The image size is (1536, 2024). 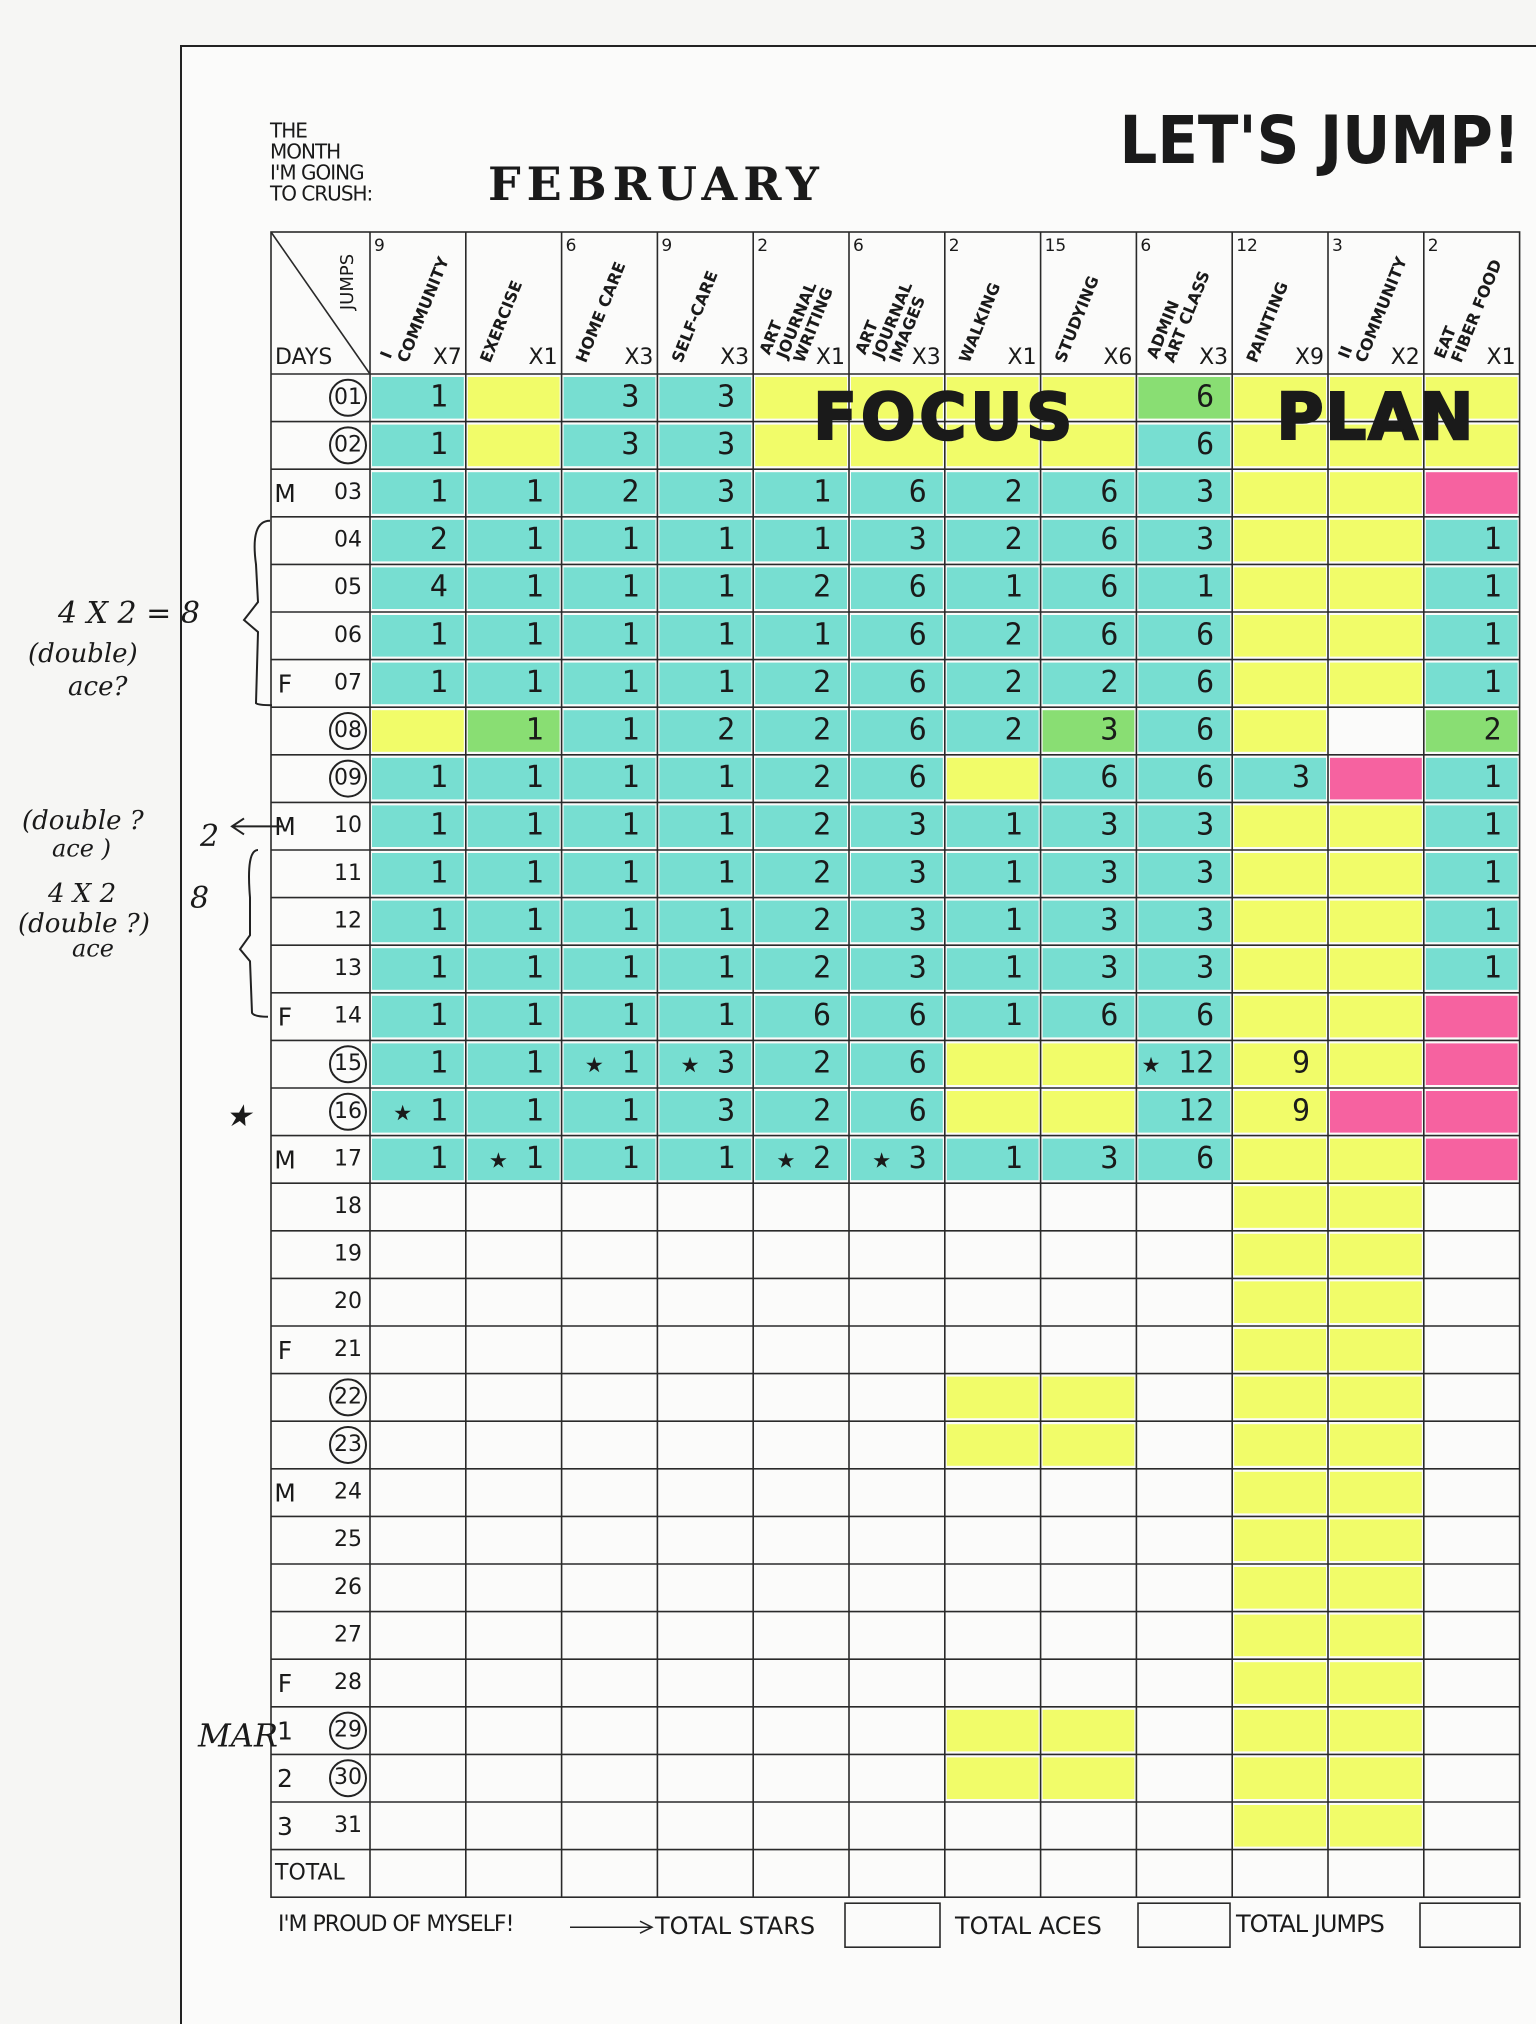 I want to click on day-number: 25, so click(x=348, y=1539).